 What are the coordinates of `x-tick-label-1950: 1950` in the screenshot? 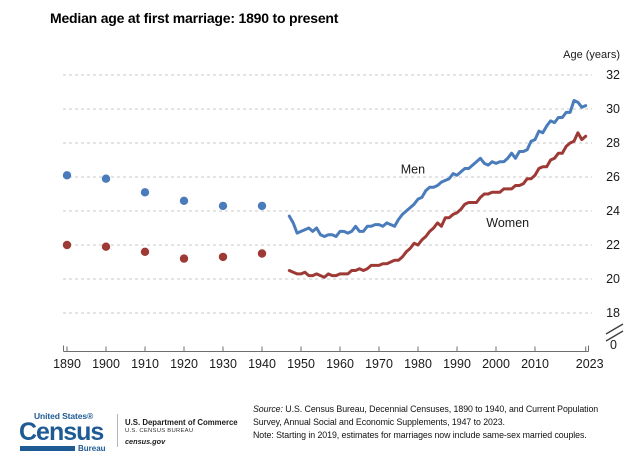 It's located at (301, 364).